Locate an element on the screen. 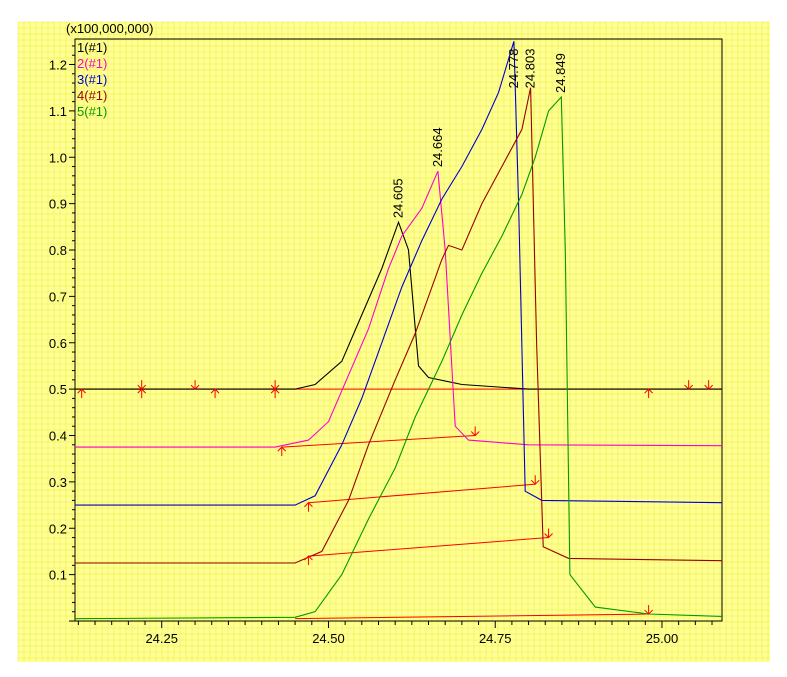 This screenshot has height=677, width=787. peak-label: 24.803 is located at coordinates (530, 69).